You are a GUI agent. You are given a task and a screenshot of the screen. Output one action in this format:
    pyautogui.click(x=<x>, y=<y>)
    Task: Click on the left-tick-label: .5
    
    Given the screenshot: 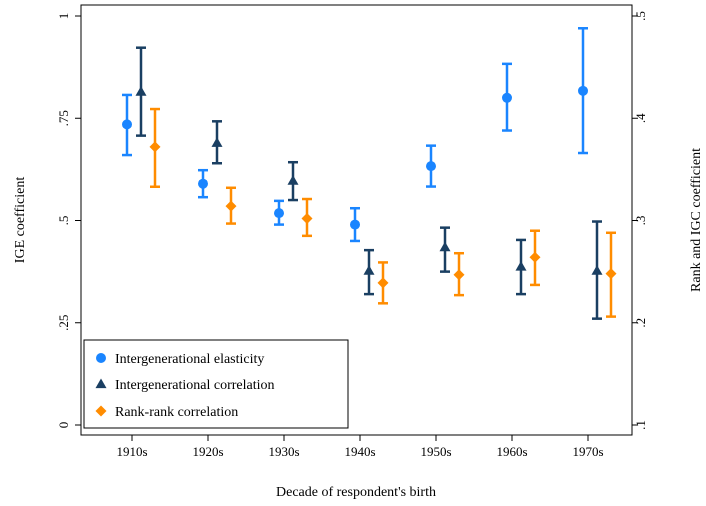 What is the action you would take?
    pyautogui.click(x=63, y=221)
    